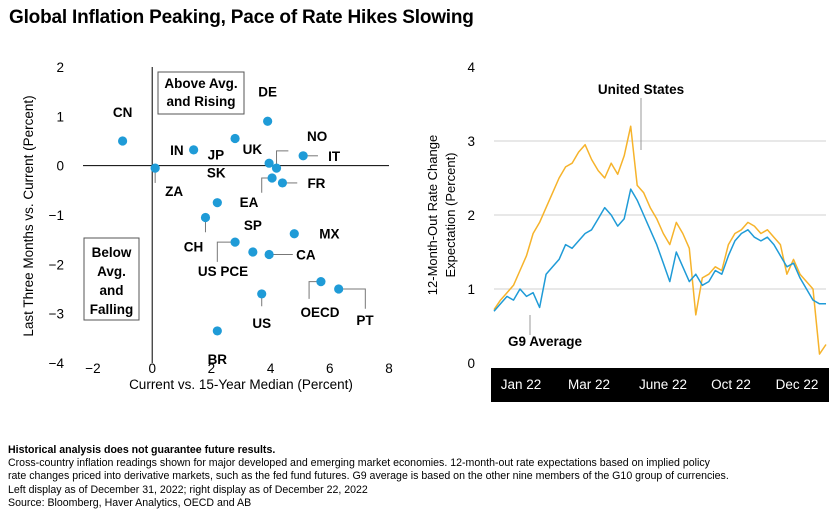  What do you see at coordinates (659, 250) in the screenshot?
I see `line-series-g9-average` at bounding box center [659, 250].